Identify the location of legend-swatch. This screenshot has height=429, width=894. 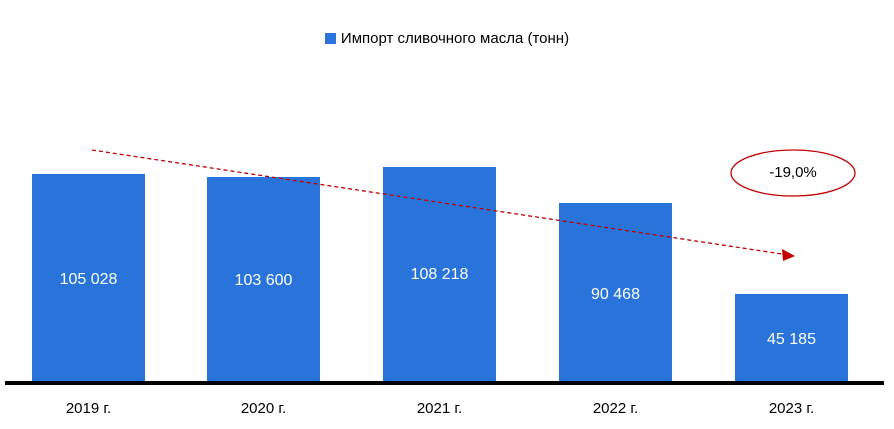
(330, 38).